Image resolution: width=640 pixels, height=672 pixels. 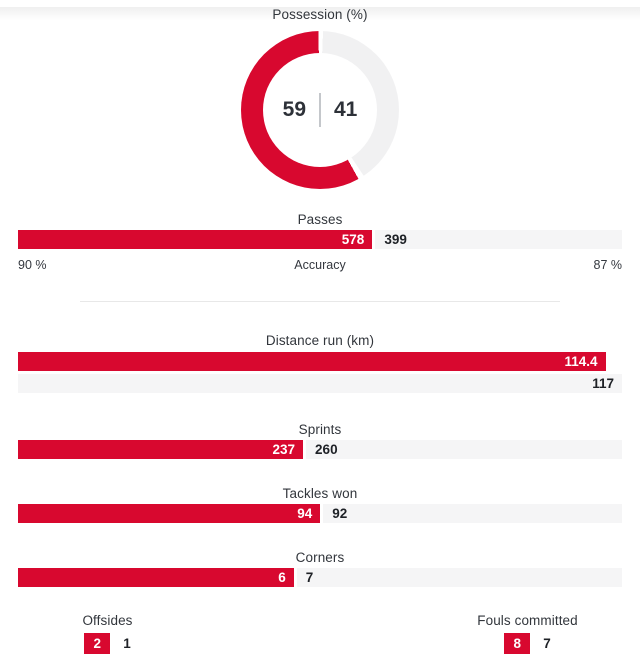 I want to click on mini-stats-row: Offsides 2 1 Fouls committed 8 7, so click(x=320, y=633).